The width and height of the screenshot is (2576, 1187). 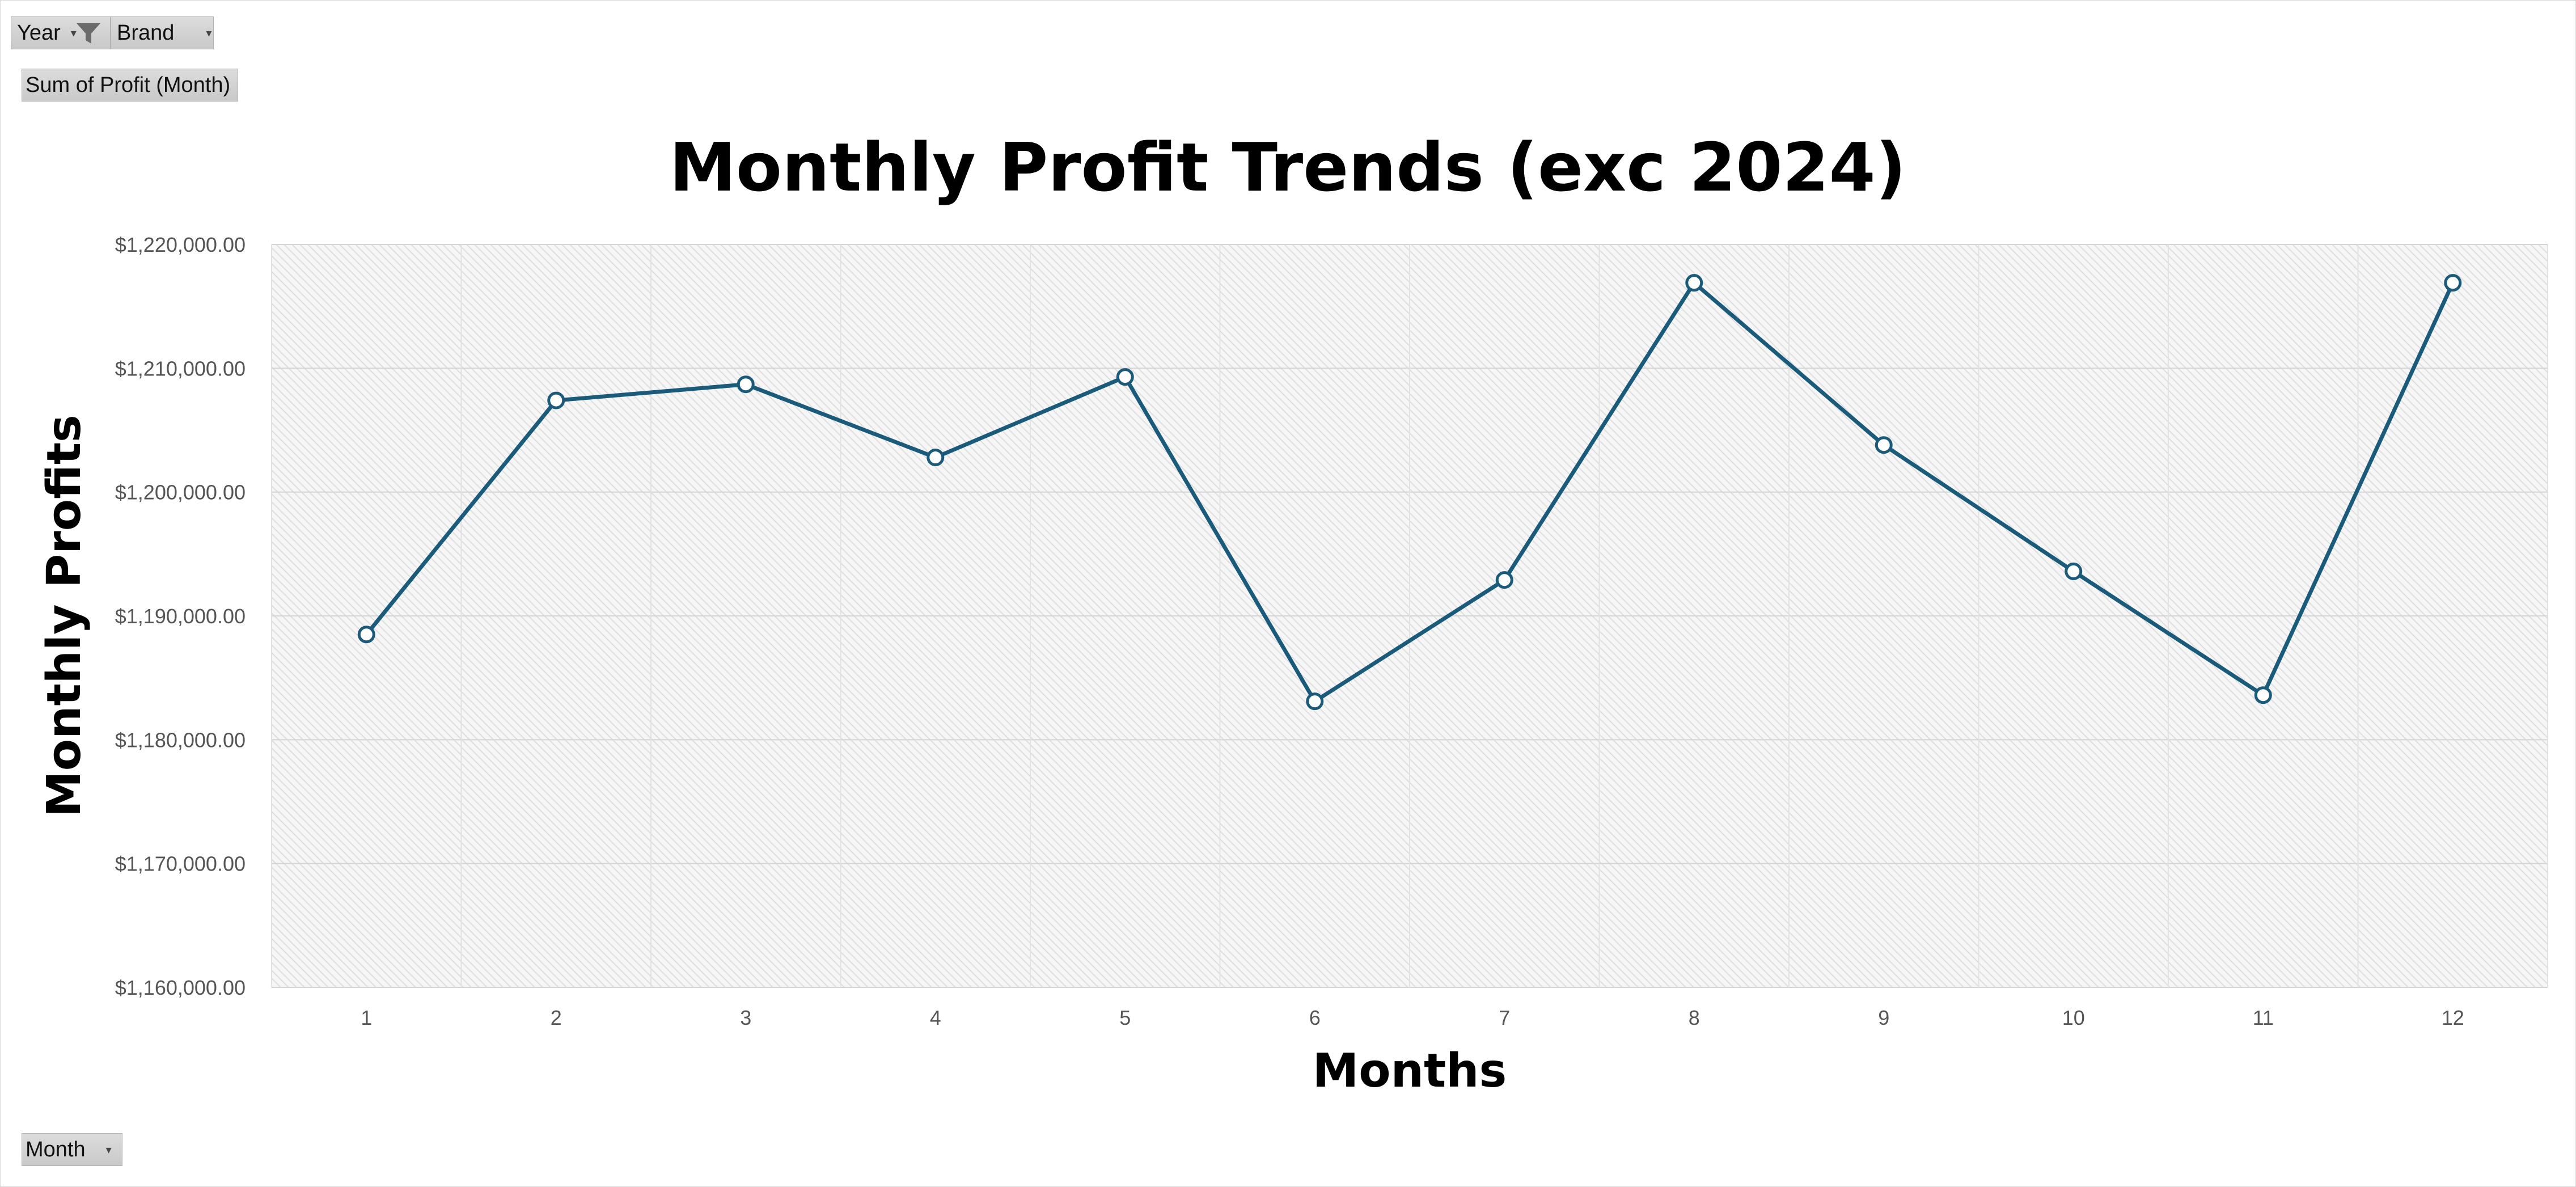 I want to click on x-tick-label: 4, so click(x=935, y=1017).